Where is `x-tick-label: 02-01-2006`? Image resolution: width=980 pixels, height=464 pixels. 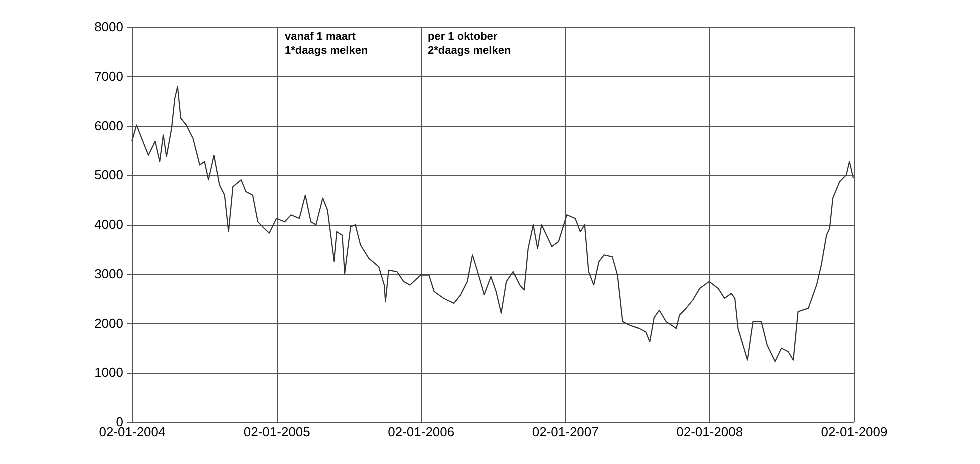 x-tick-label: 02-01-2006 is located at coordinates (421, 432).